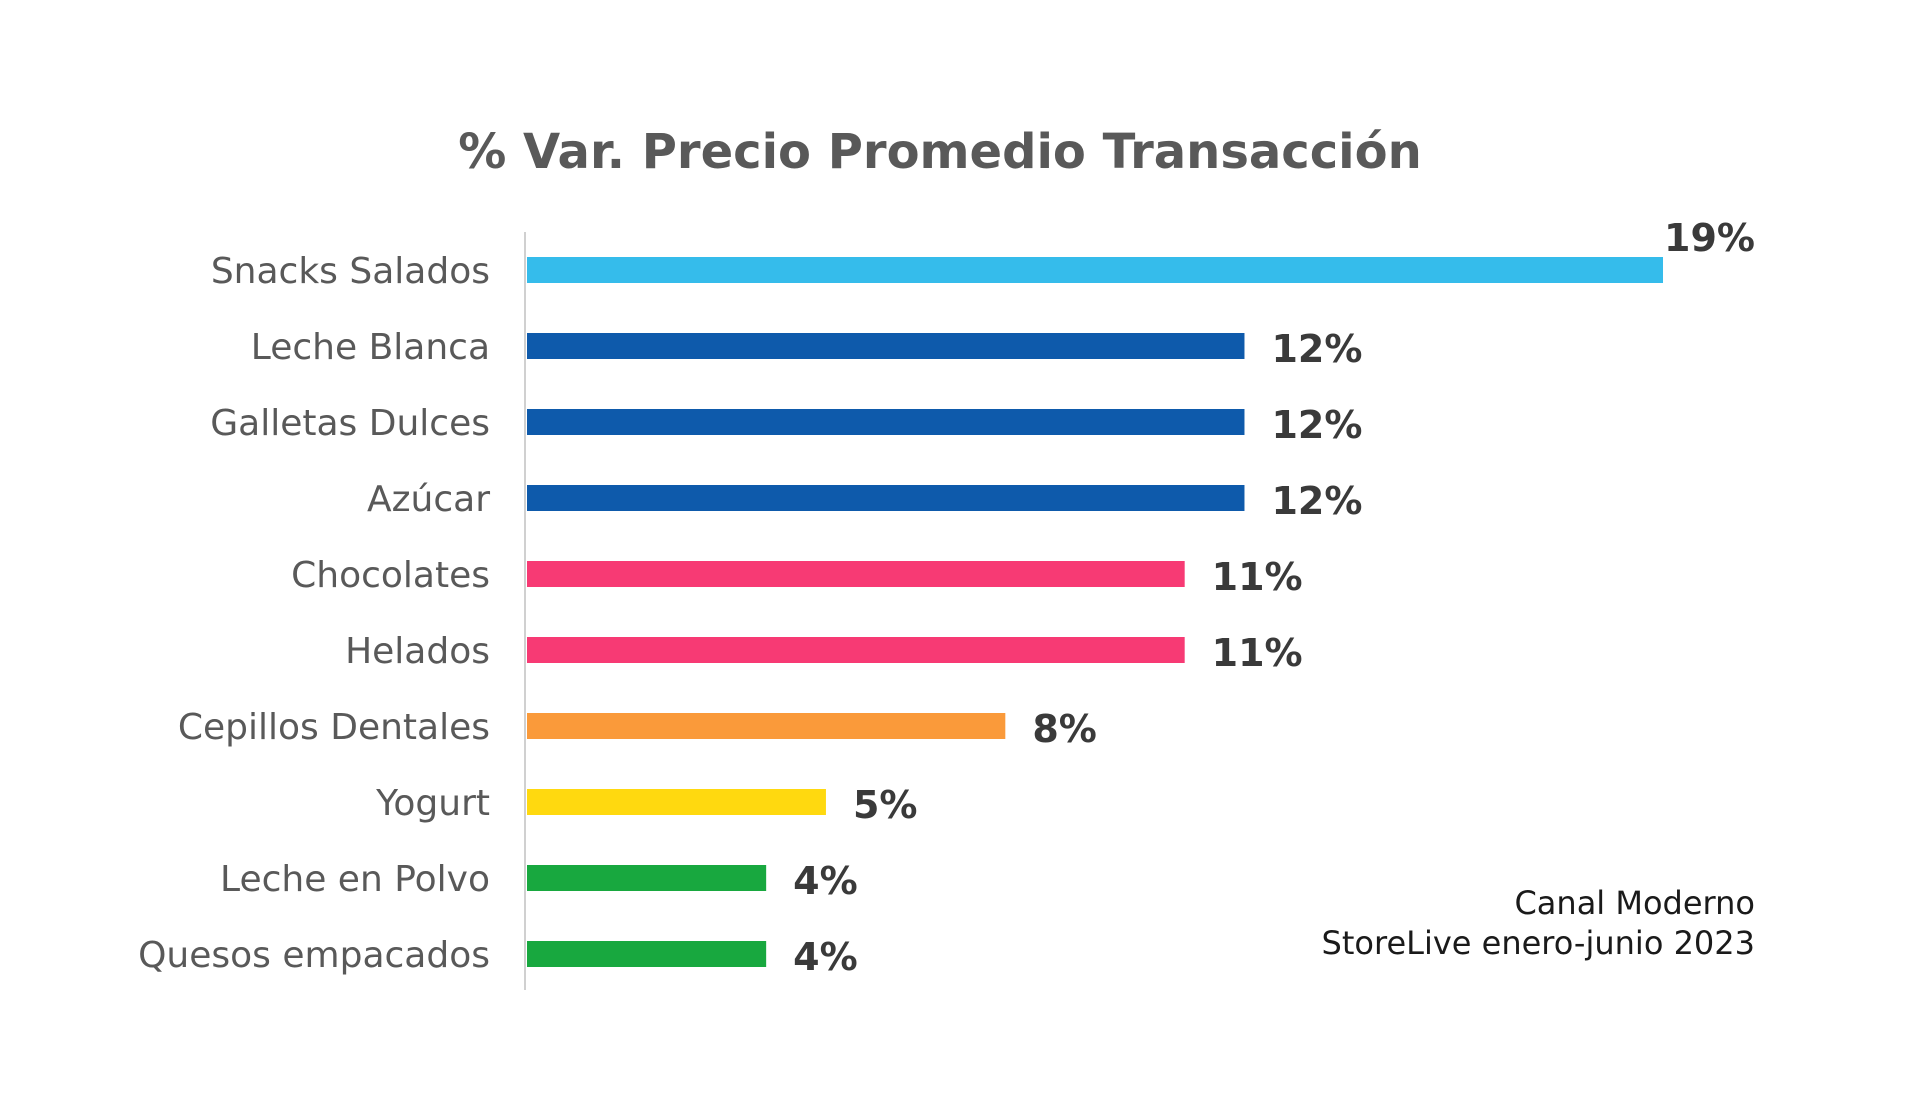 Image resolution: width=1920 pixels, height=1106 pixels. What do you see at coordinates (1064, 729) in the screenshot?
I see `value-label: 8%` at bounding box center [1064, 729].